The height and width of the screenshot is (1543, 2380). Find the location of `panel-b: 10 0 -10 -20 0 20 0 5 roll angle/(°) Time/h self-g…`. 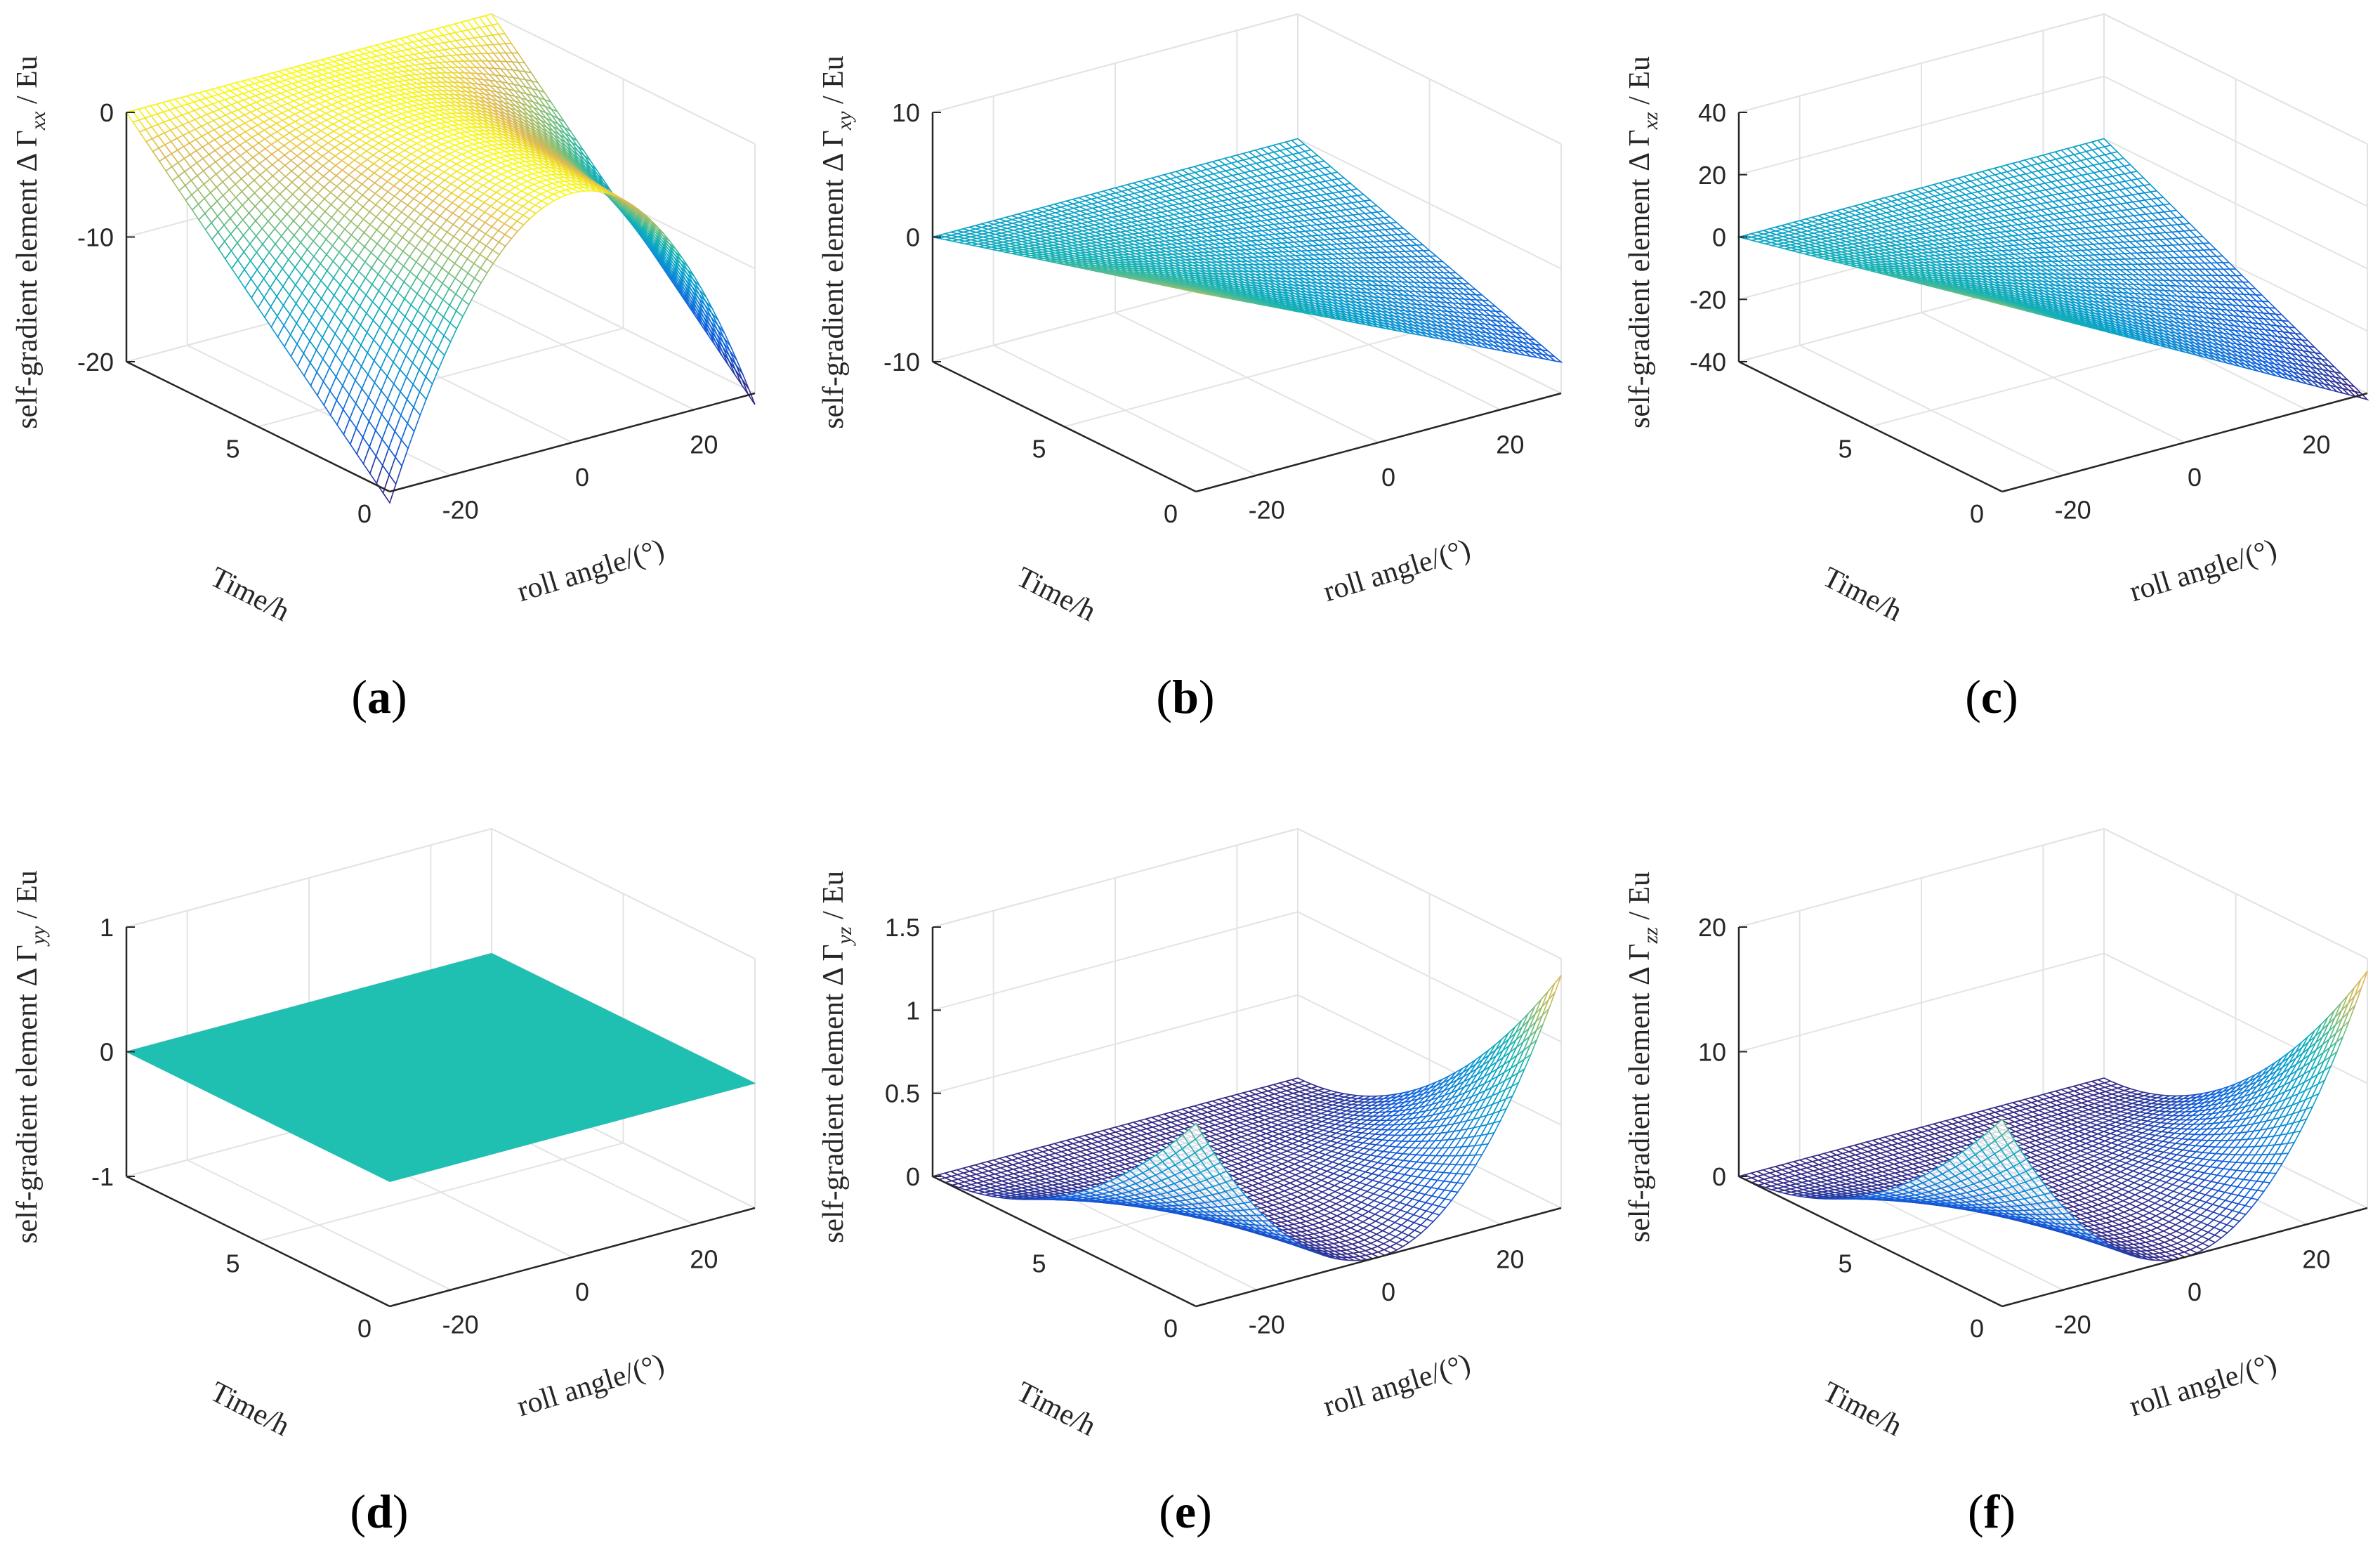

panel-b: 10 0 -10 -20 0 20 0 5 roll angle/(°) Time/h self-g… is located at coordinates (1190, 368).